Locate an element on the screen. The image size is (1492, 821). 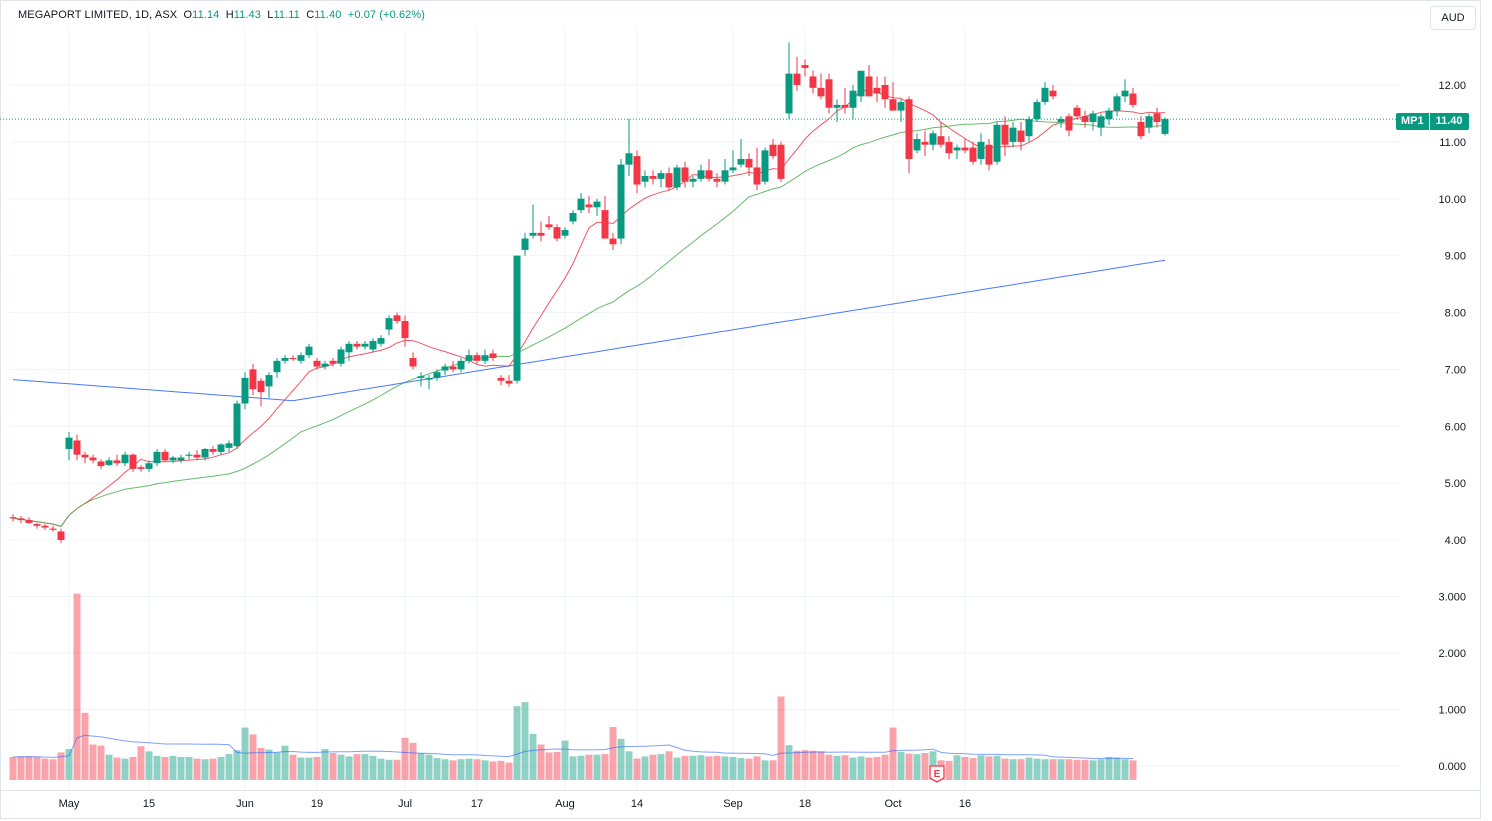
time-tick-label: Sep is located at coordinates (733, 804).